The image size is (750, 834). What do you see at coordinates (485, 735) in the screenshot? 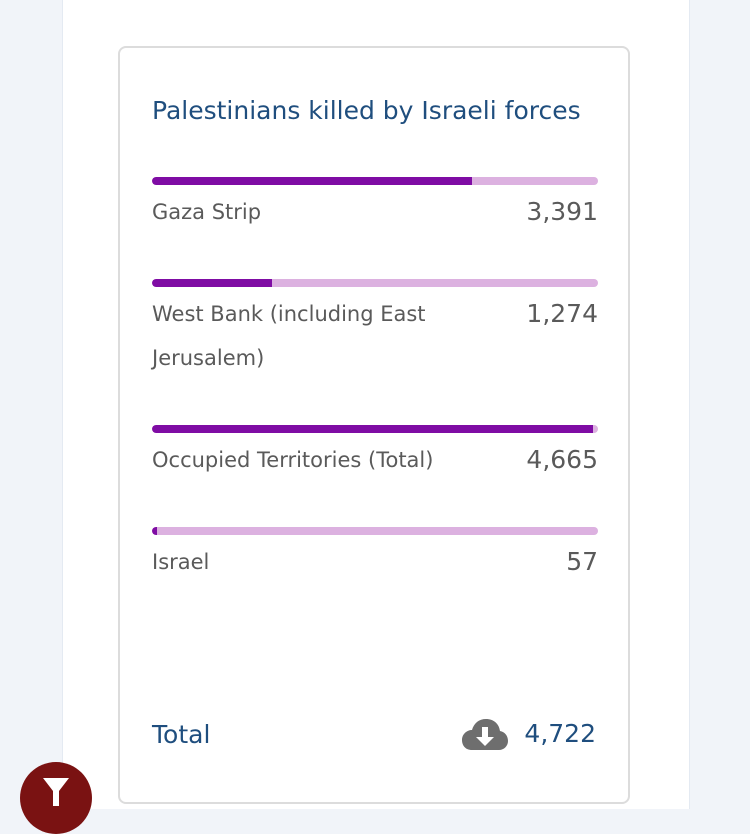
I see `cloud-download-icon` at bounding box center [485, 735].